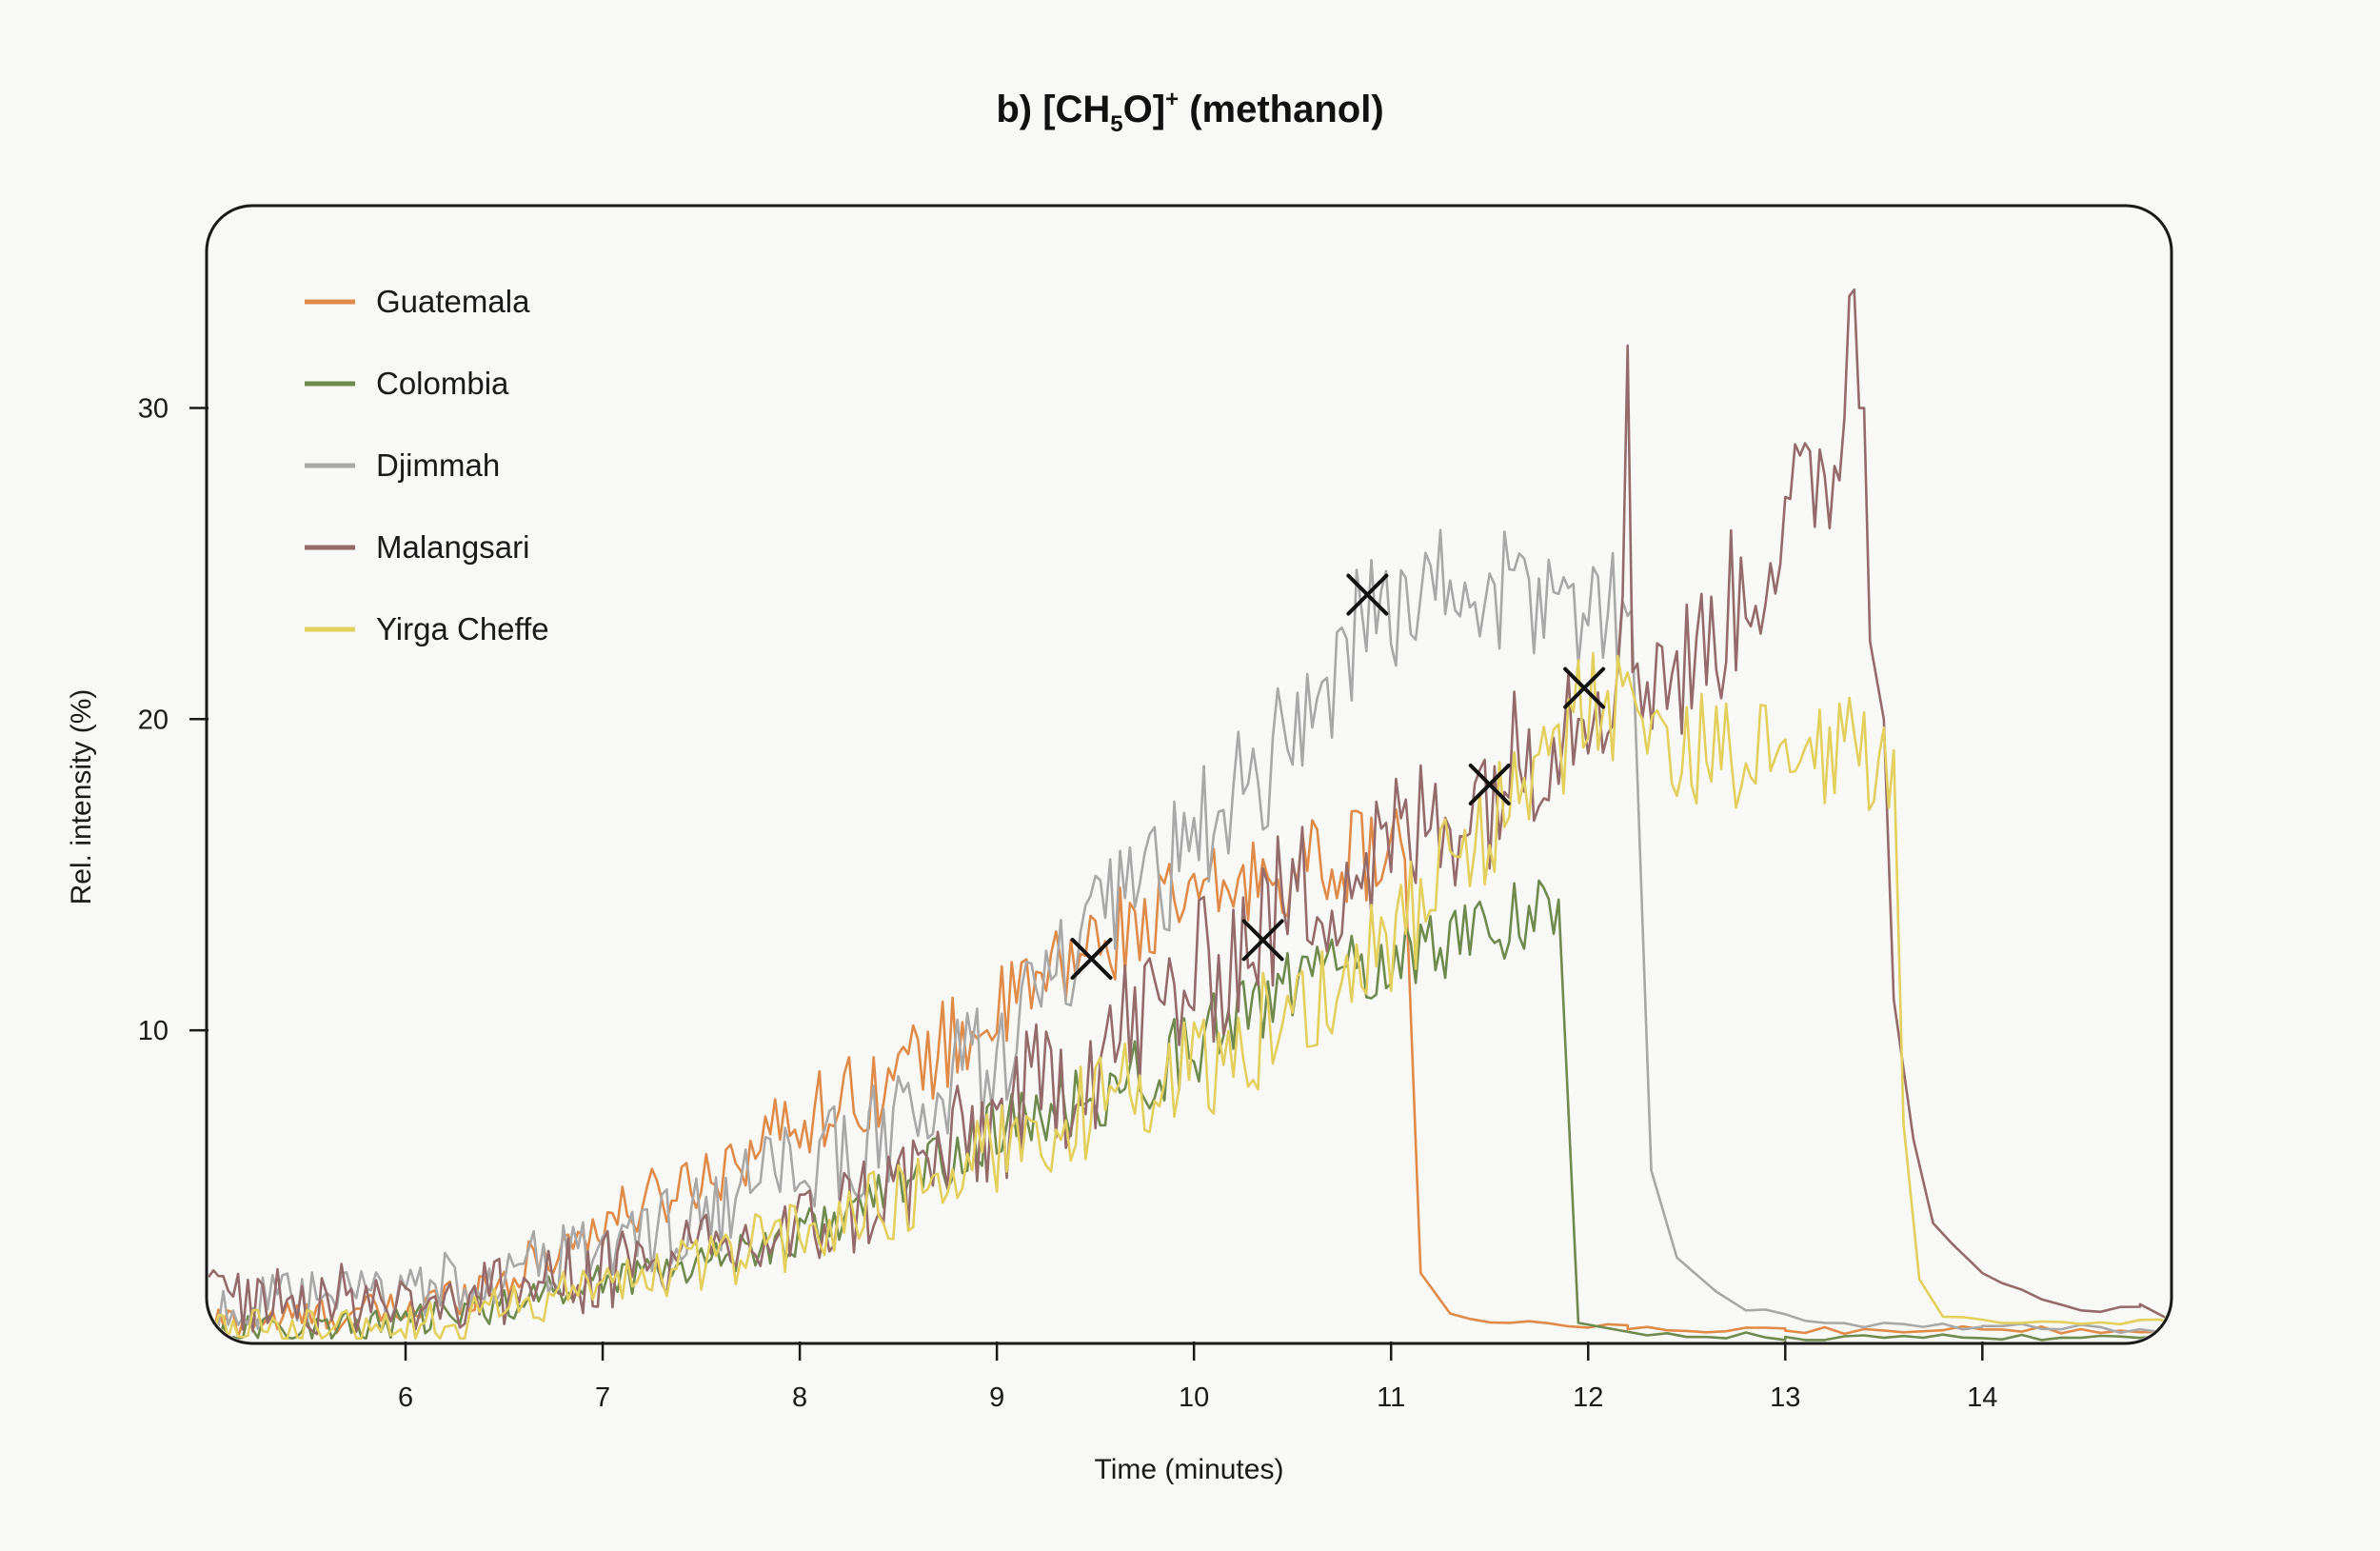 This screenshot has width=2380, height=1551. I want to click on x-tick-label-9: 9, so click(996, 1397).